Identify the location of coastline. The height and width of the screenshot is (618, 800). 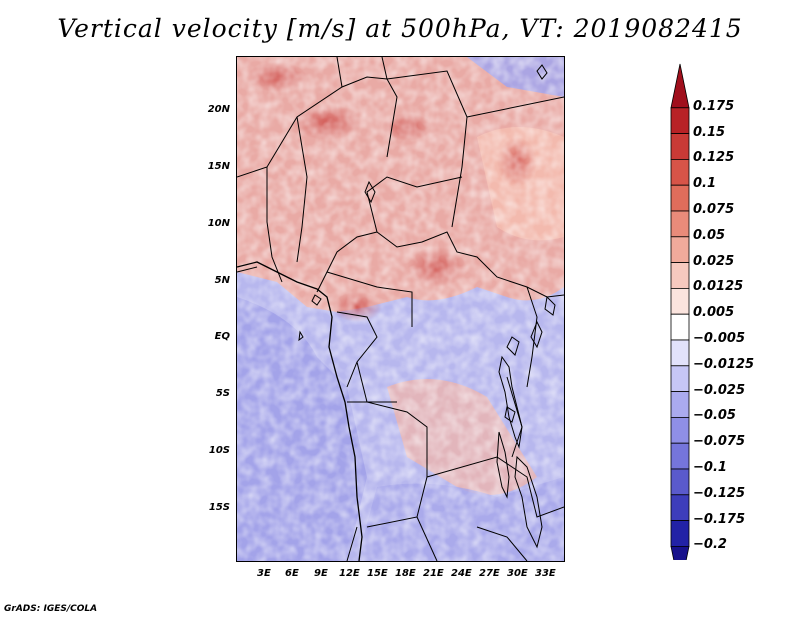
(300, 411).